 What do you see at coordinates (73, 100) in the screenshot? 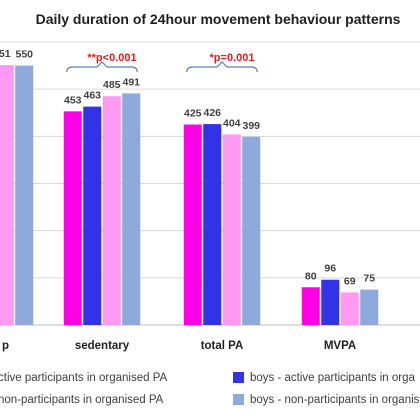
I see `data-label: 453` at bounding box center [73, 100].